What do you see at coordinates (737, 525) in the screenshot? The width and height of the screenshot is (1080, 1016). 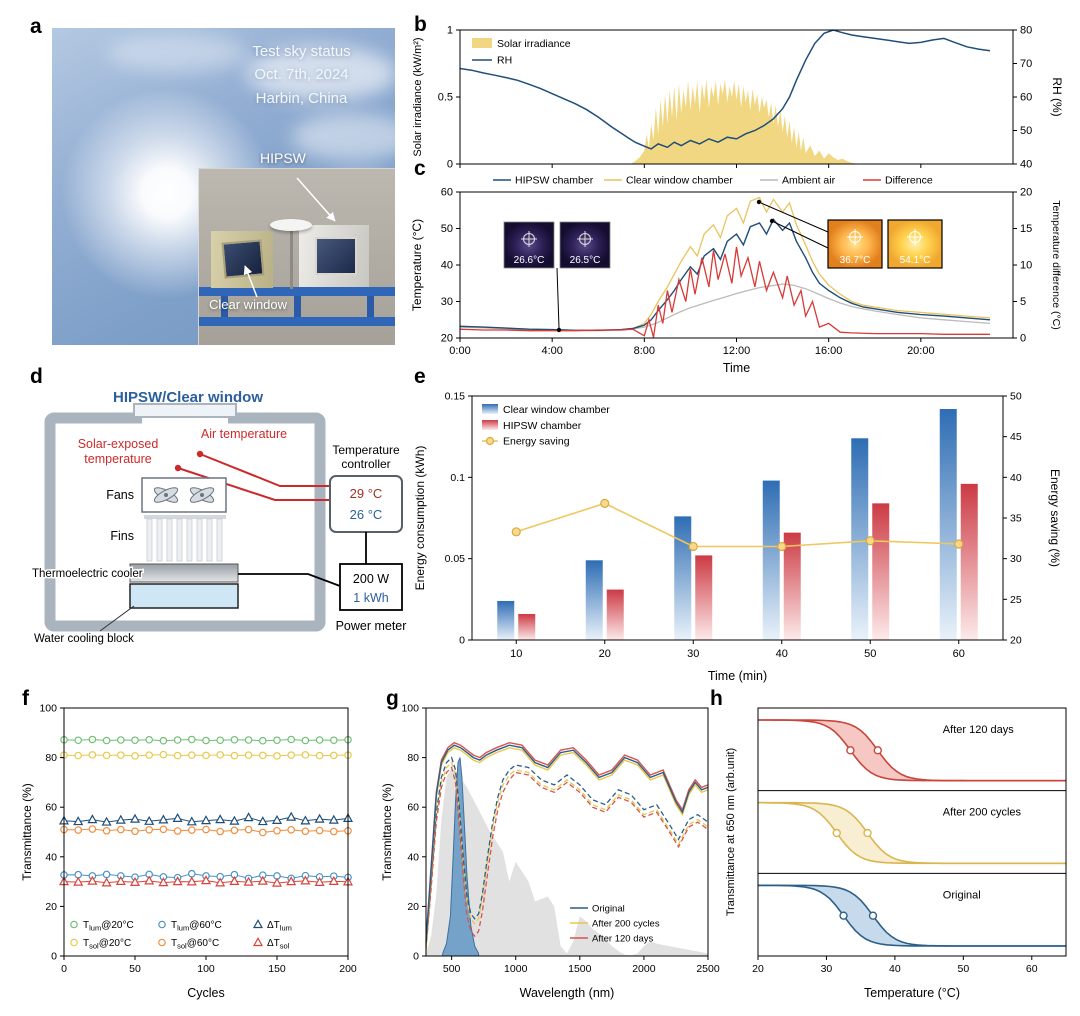 I see `energy-saving-line` at bounding box center [737, 525].